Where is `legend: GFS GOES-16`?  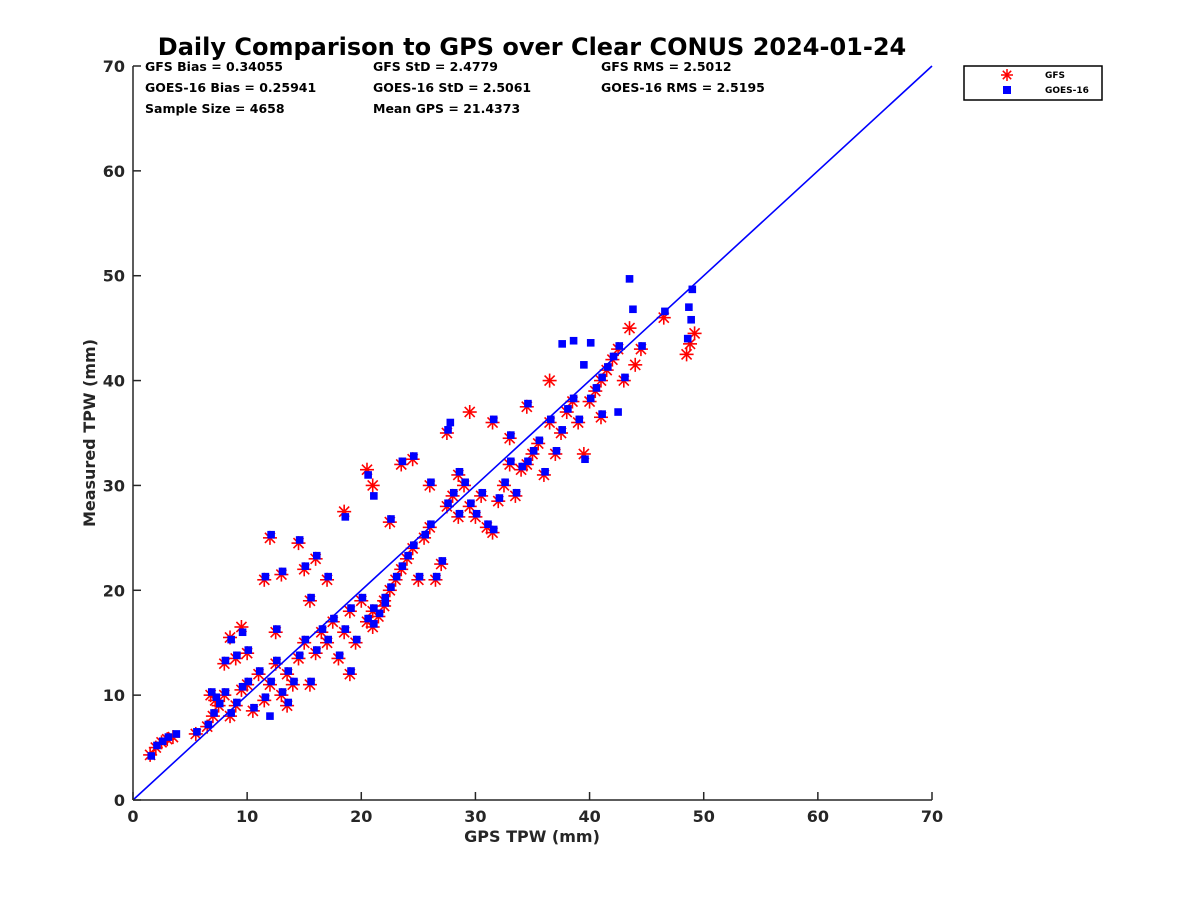 legend: GFS GOES-16 is located at coordinates (1033, 83).